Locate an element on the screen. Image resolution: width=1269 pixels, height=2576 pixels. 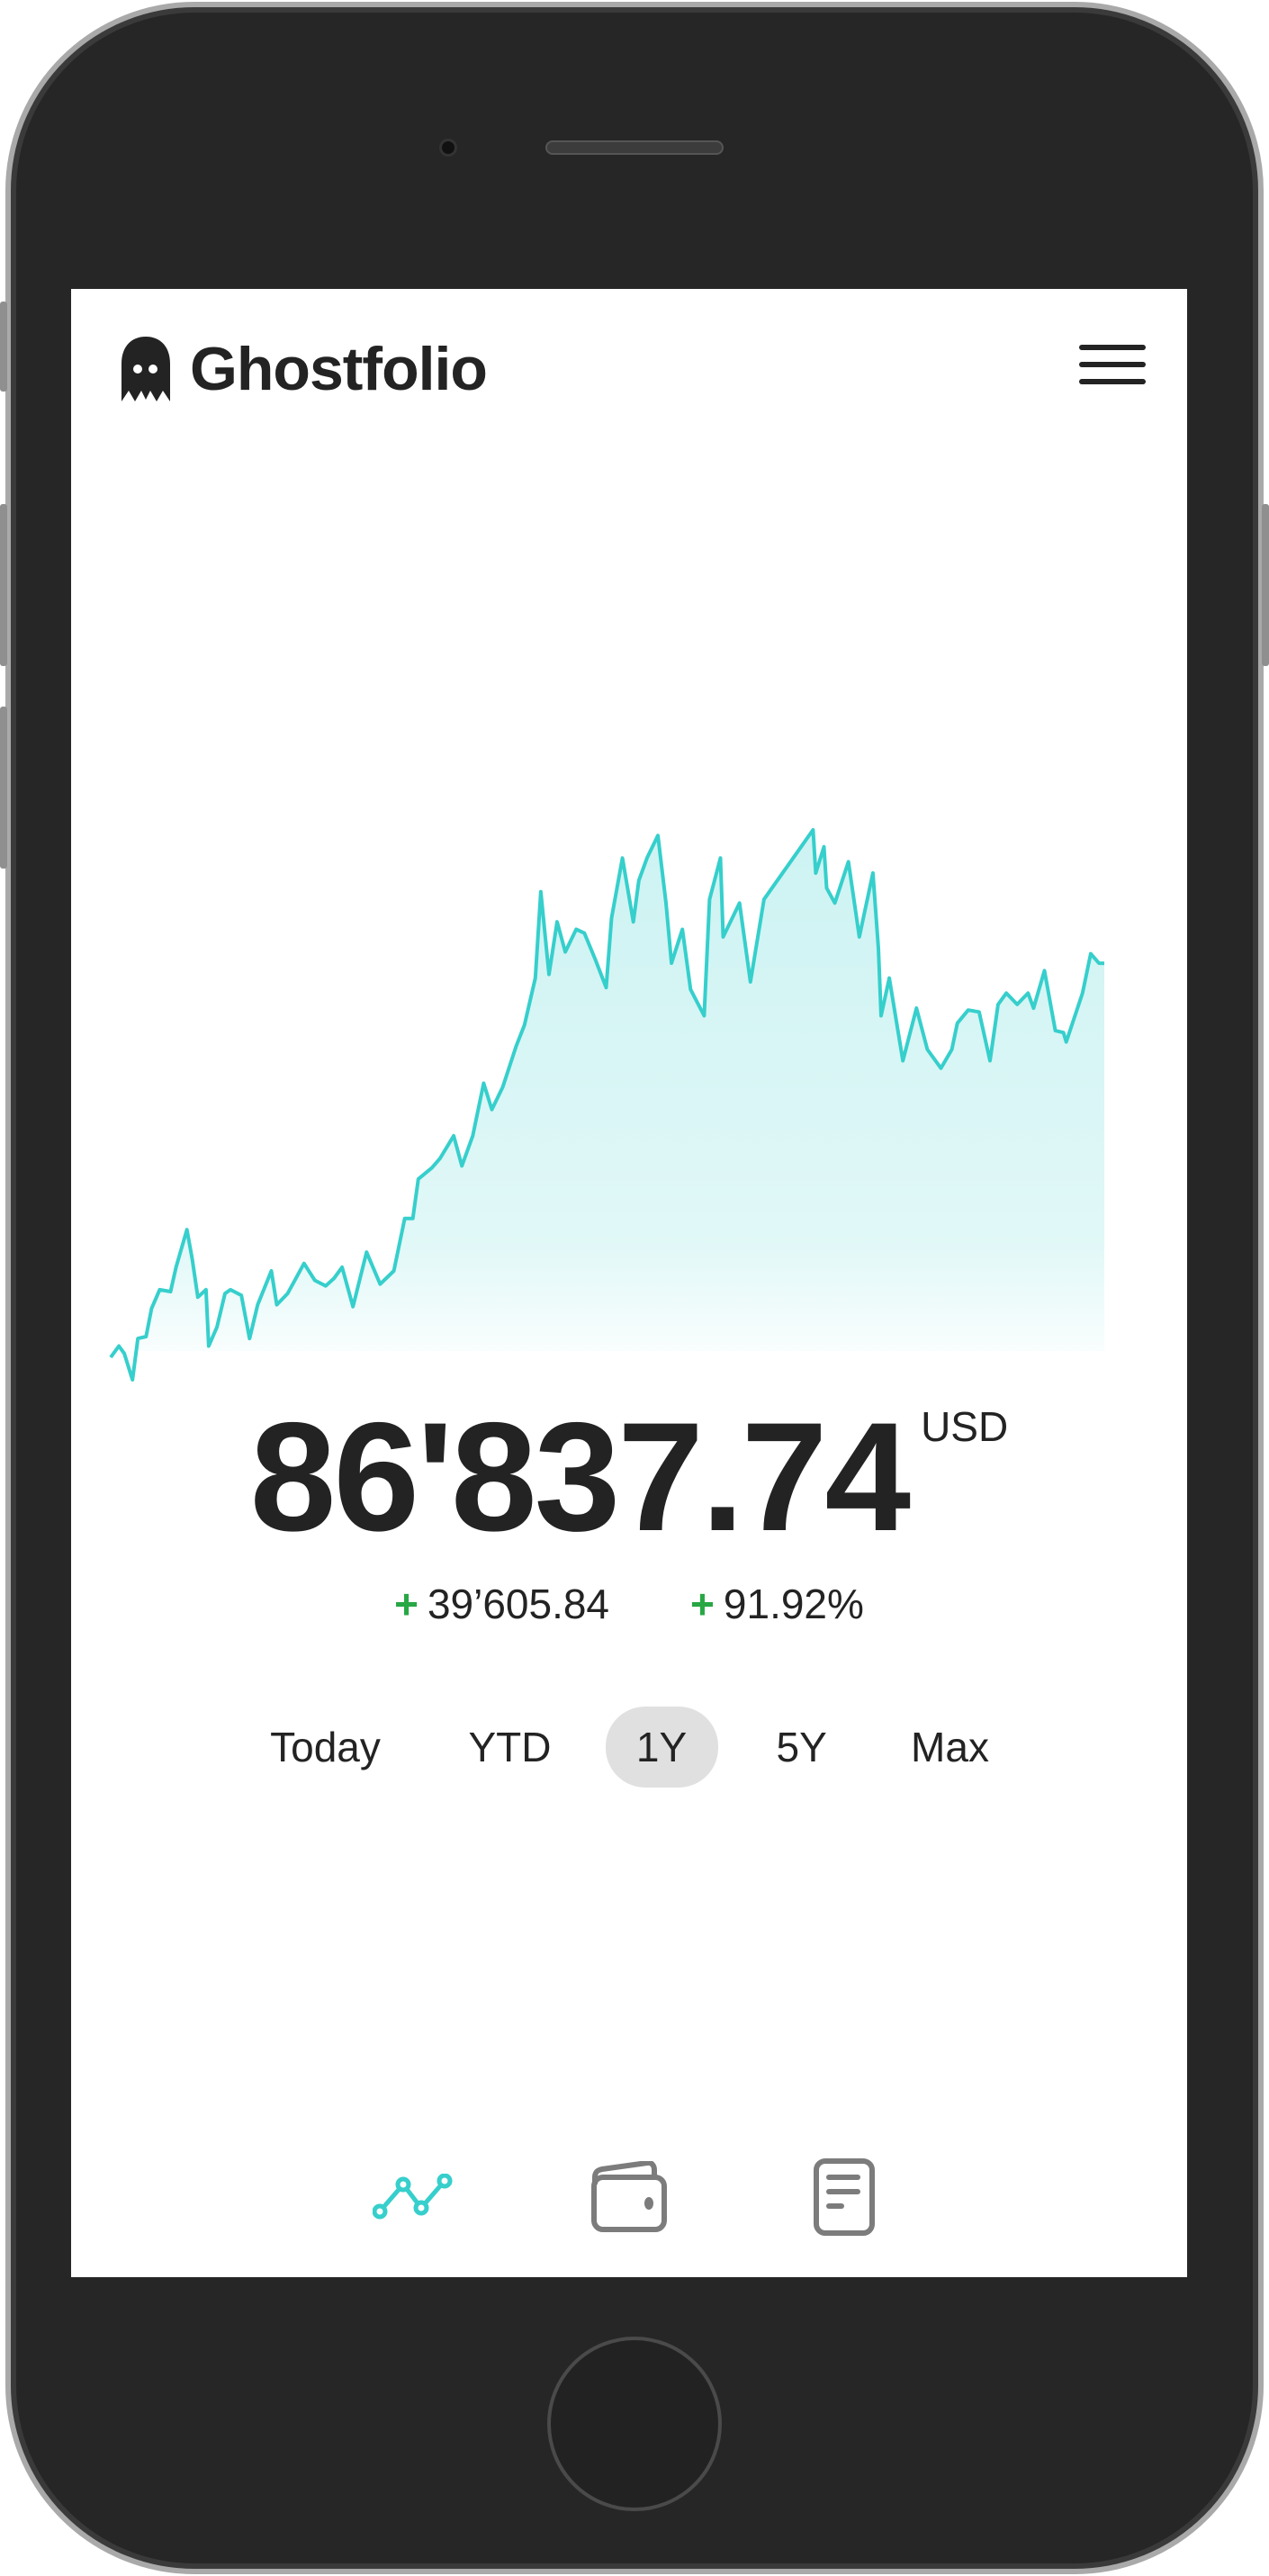
total-value: 86'837.74 is located at coordinates (580, 1477).